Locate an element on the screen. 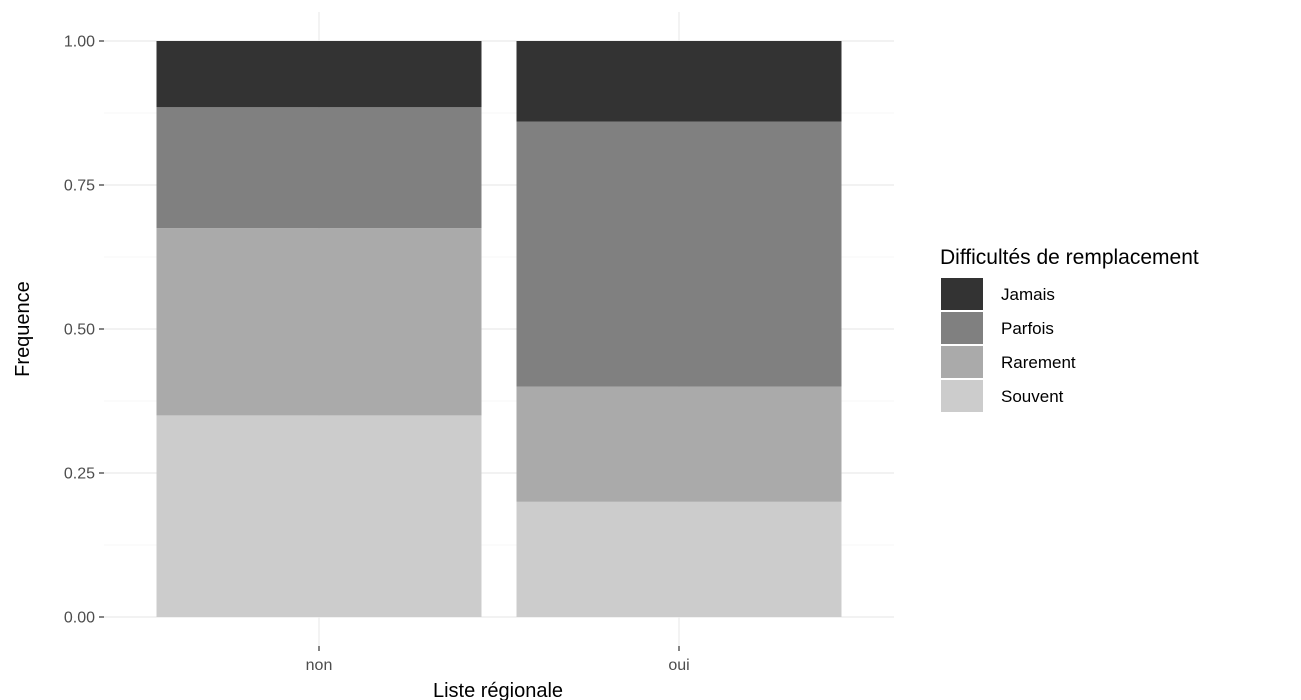 This screenshot has width=1301, height=700. legend-title: Difficultés de remplacement is located at coordinates (1069, 257).